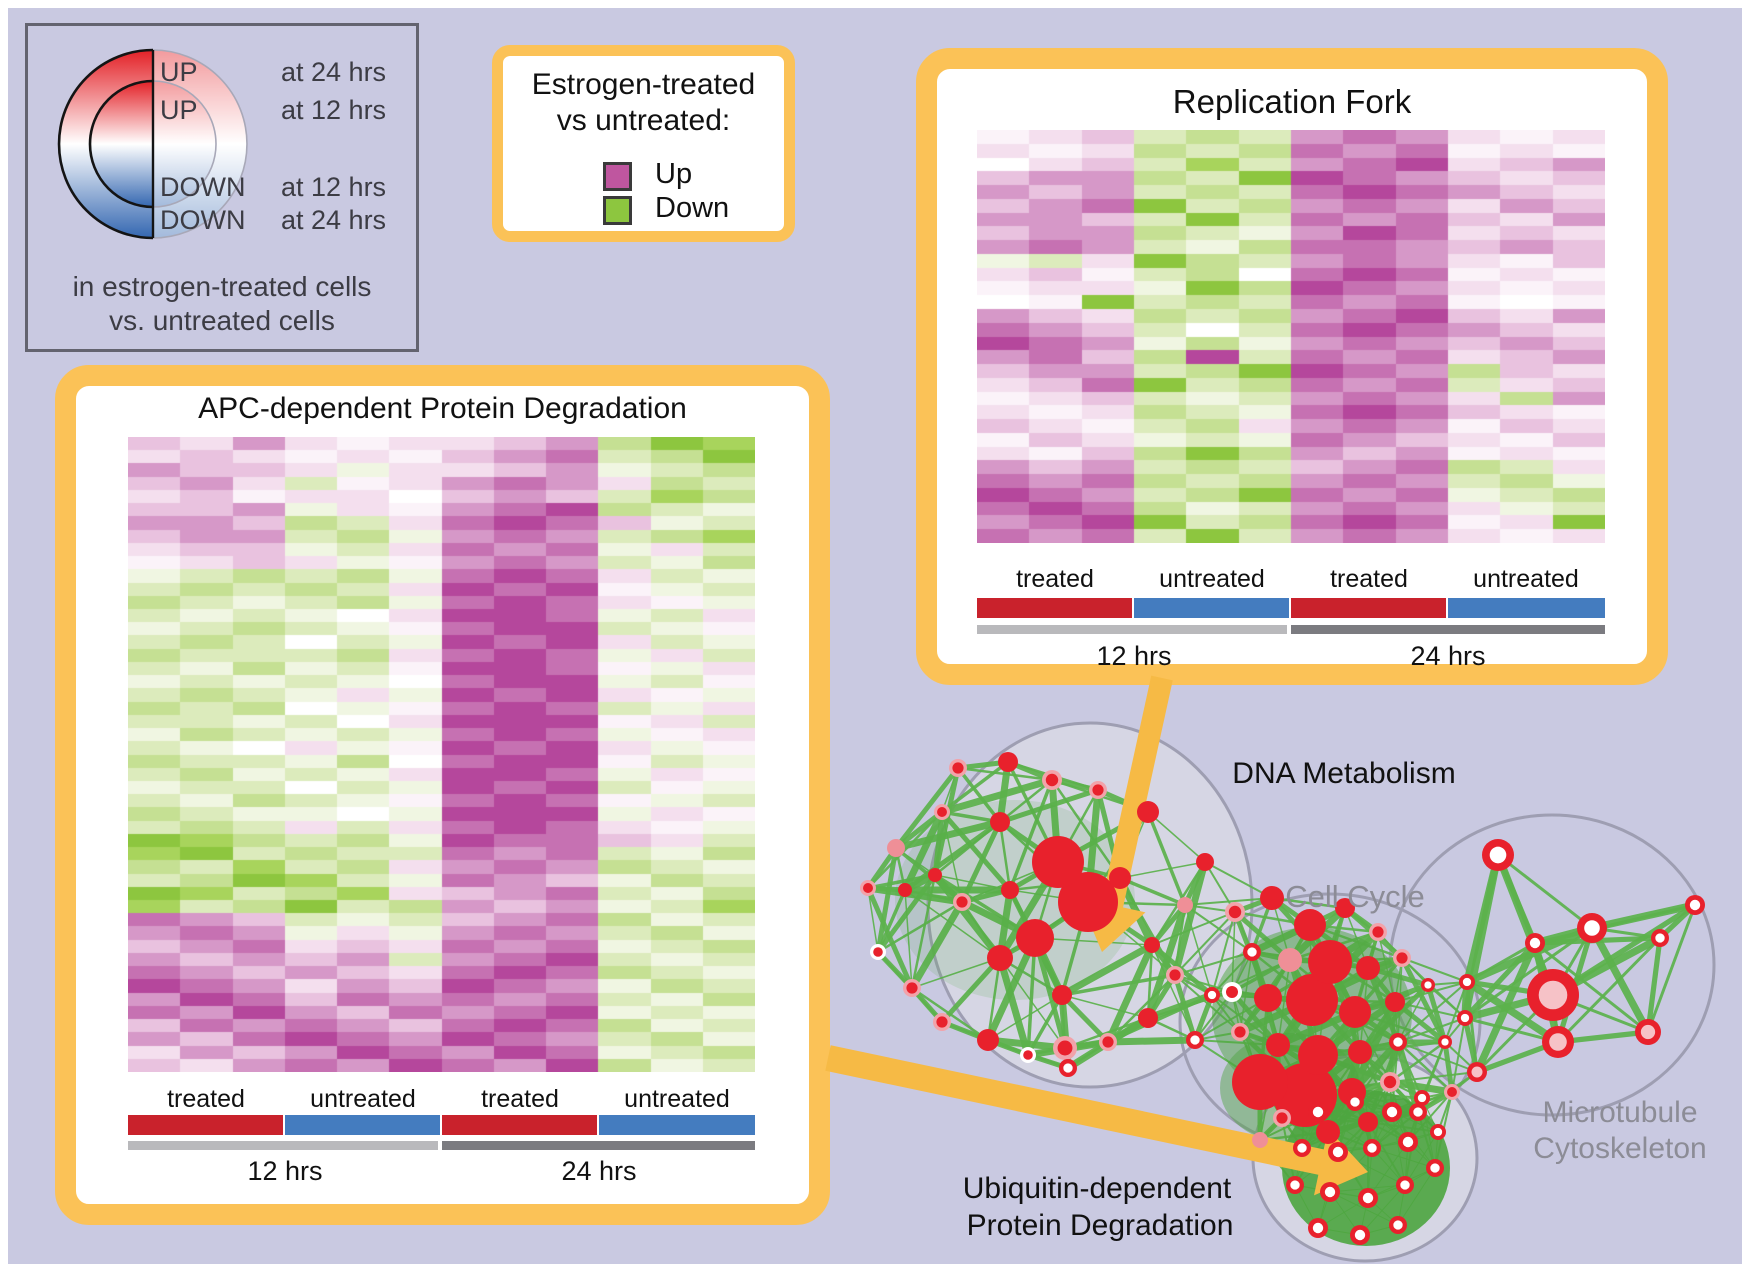  Describe the element at coordinates (1619, 1148) in the screenshot. I see `microtubule-label-line2: Cytoskeleton` at that location.